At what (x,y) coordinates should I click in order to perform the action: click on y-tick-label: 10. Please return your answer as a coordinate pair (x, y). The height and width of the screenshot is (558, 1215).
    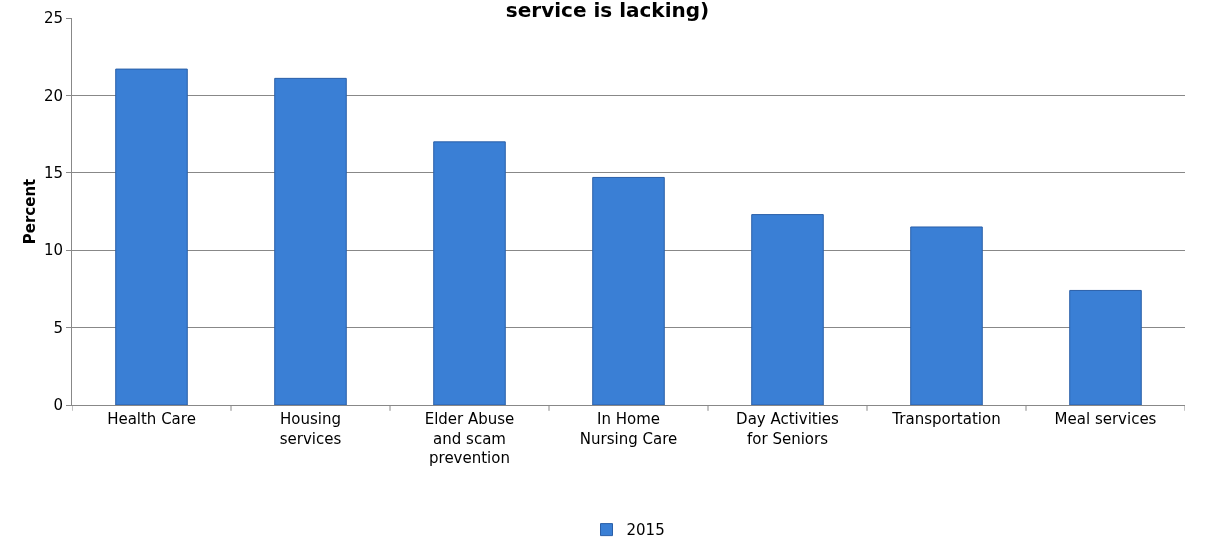
    Looking at the image, I should click on (53, 250).